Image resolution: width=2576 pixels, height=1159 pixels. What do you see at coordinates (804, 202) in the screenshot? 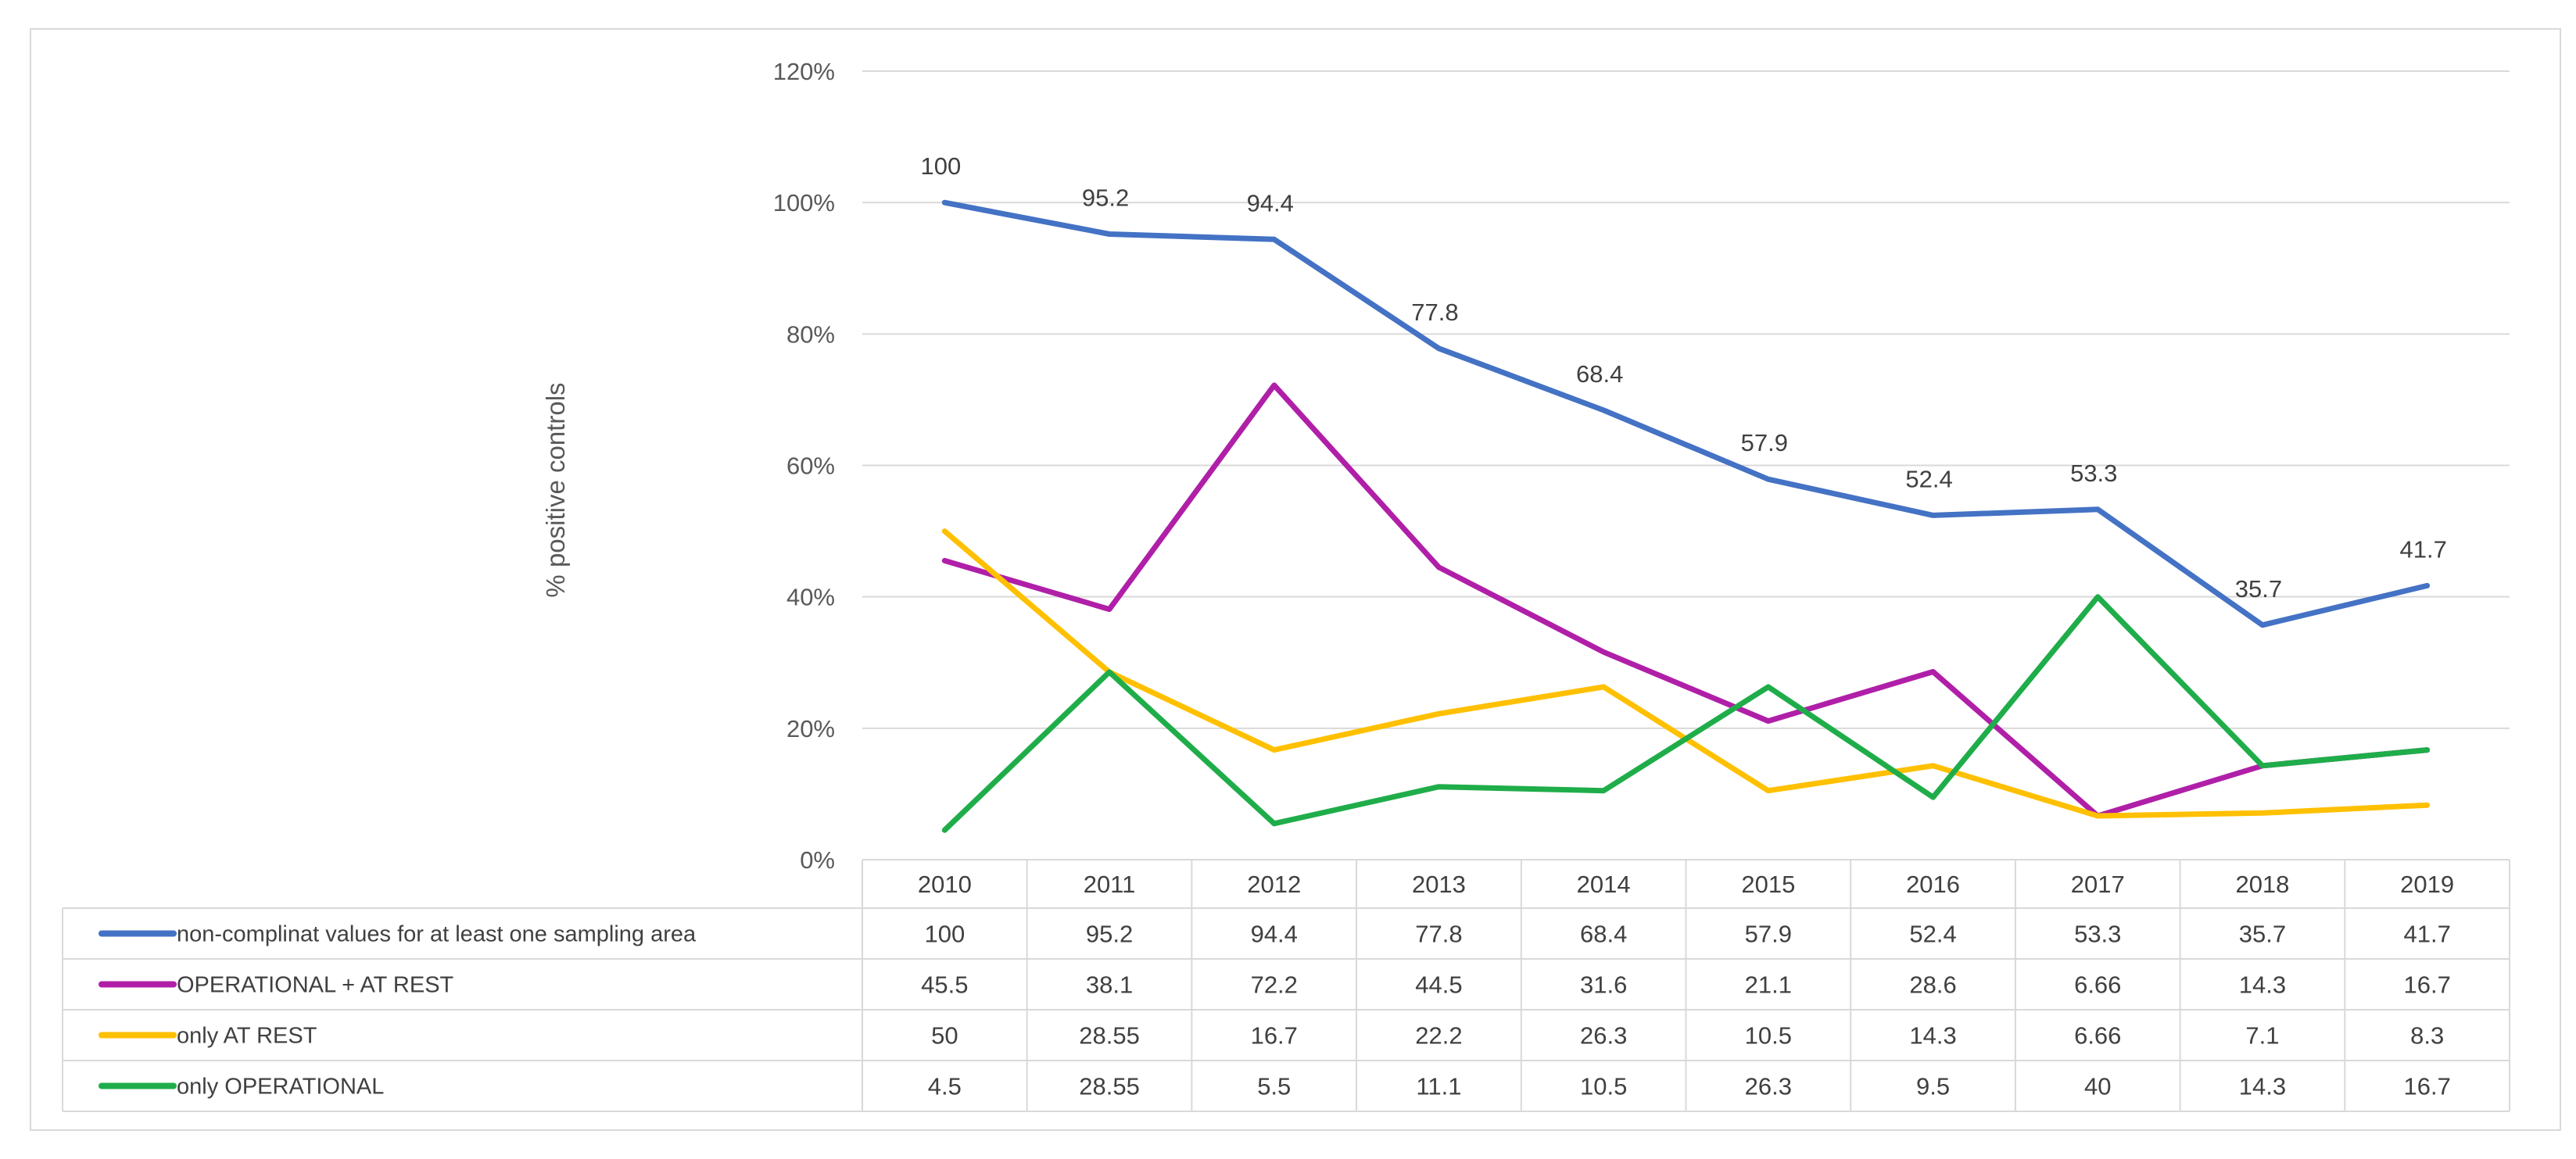
I see `y-tick-label: 100%` at bounding box center [804, 202].